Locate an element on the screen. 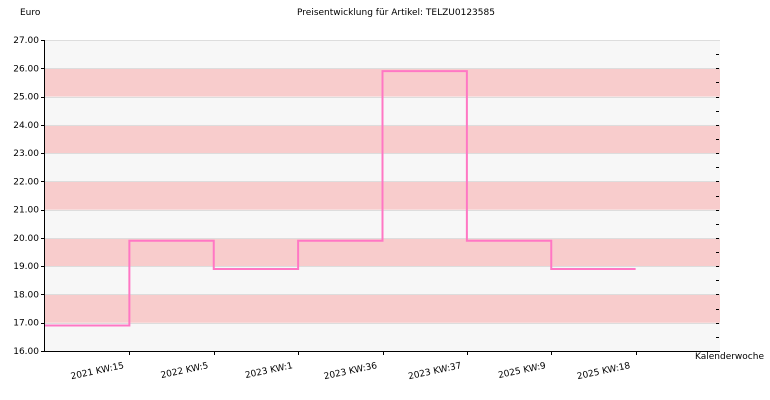 The width and height of the screenshot is (770, 400). x-tick-label: 2025 KW:9 is located at coordinates (522, 371).